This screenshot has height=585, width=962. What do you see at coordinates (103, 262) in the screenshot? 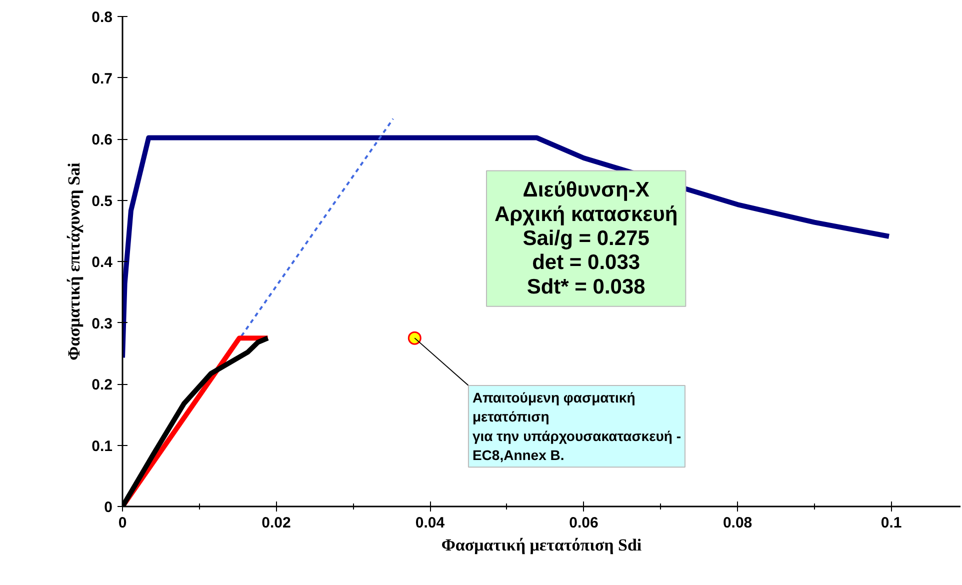
I see `y-tick-label: 0.4` at bounding box center [103, 262].